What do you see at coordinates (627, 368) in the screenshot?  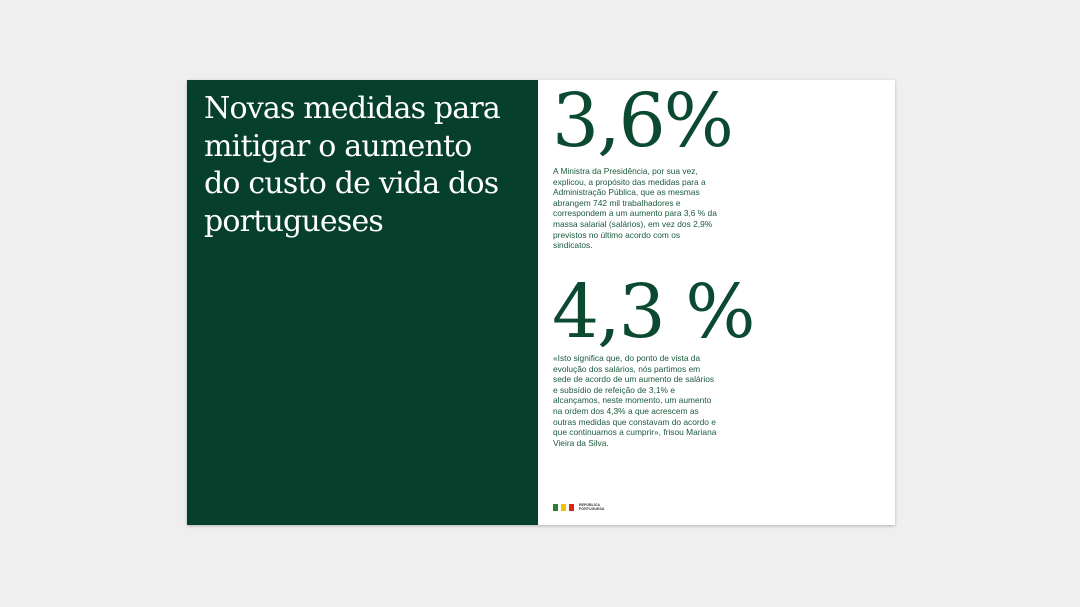 I see `text-line: evolução dos salários, nós partimos em` at bounding box center [627, 368].